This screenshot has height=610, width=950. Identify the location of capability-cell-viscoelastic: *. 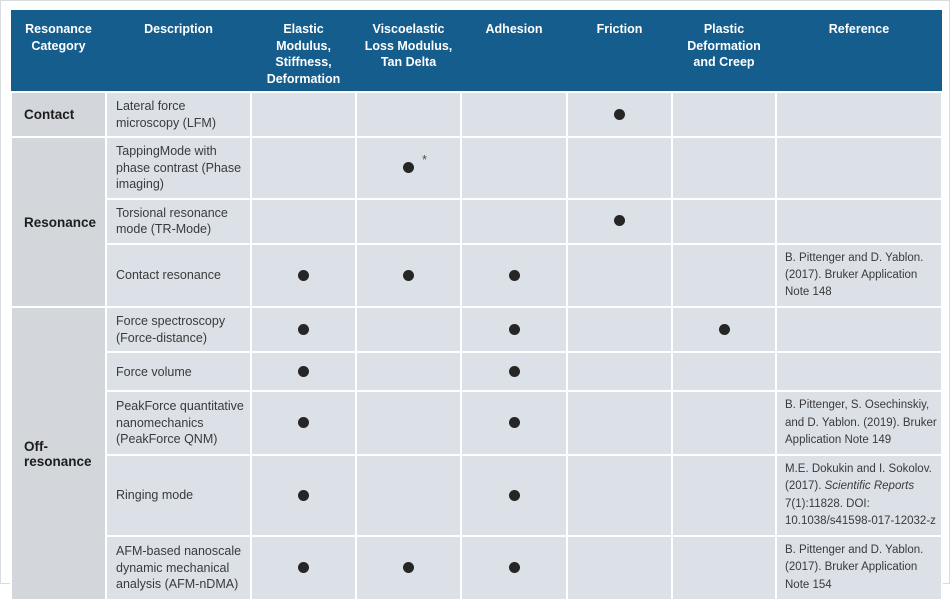
(408, 168).